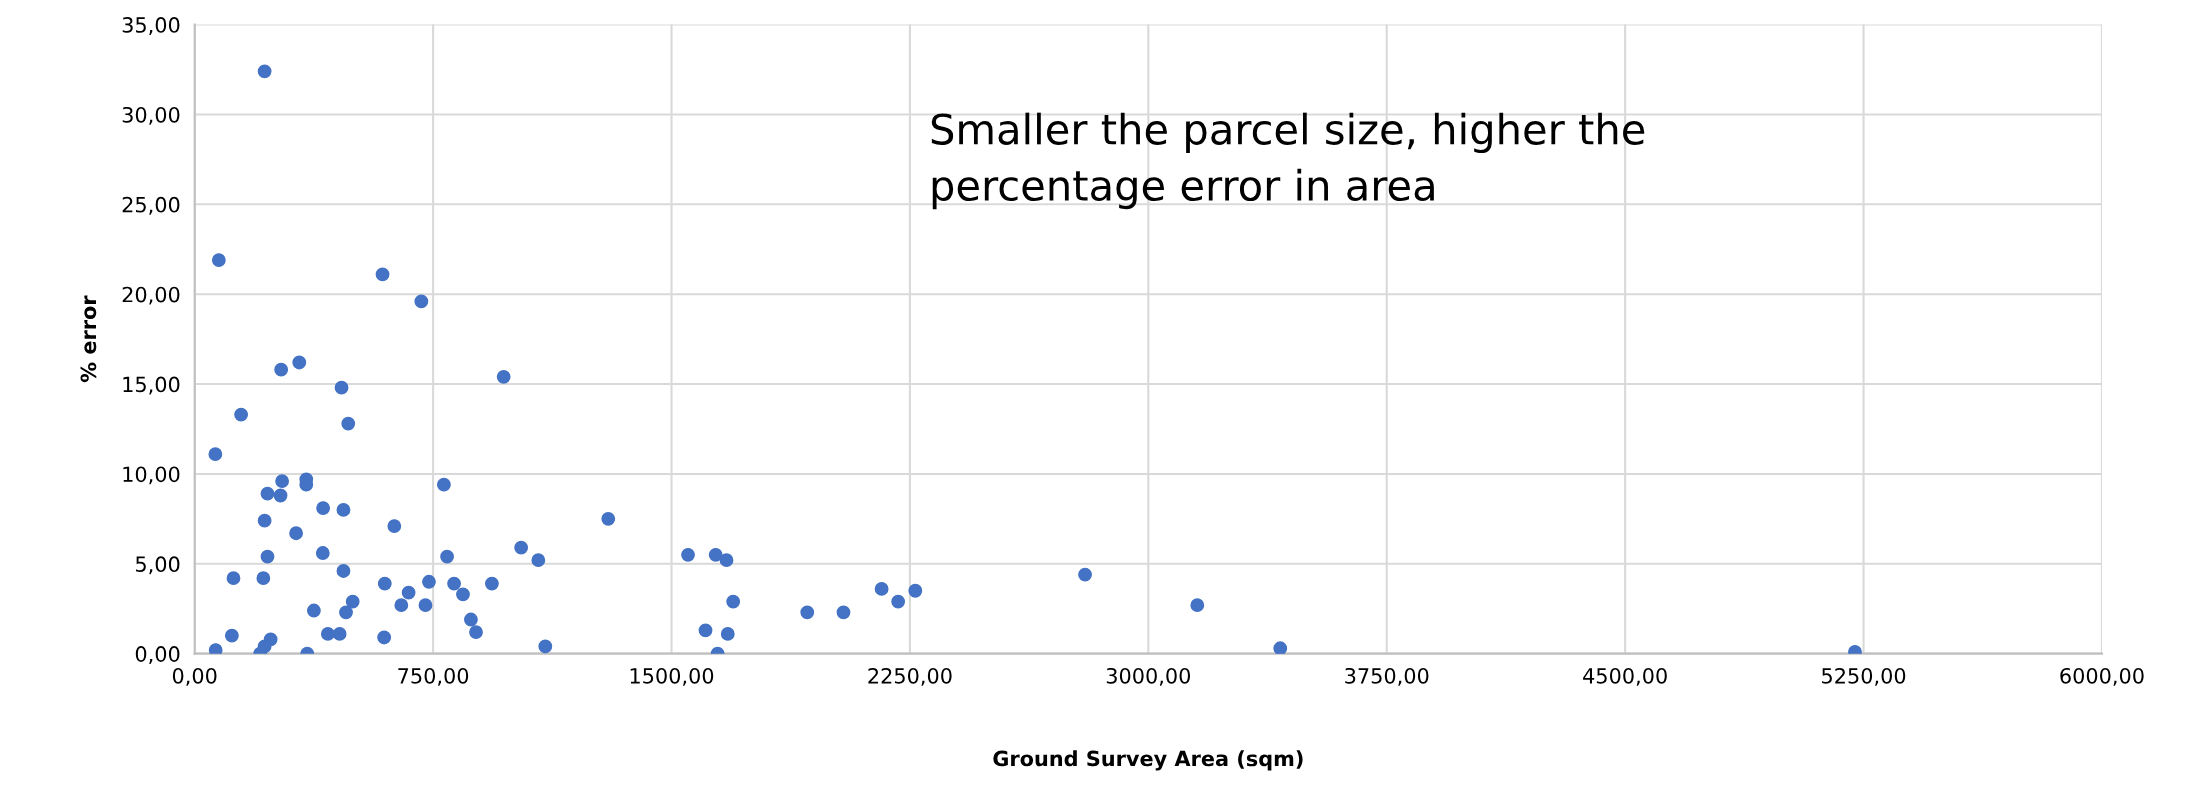 This screenshot has height=806, width=2190. Describe the element at coordinates (1288, 161) in the screenshot. I see `annotation: Smaller the parcel size, higher the percentage error in area` at that location.